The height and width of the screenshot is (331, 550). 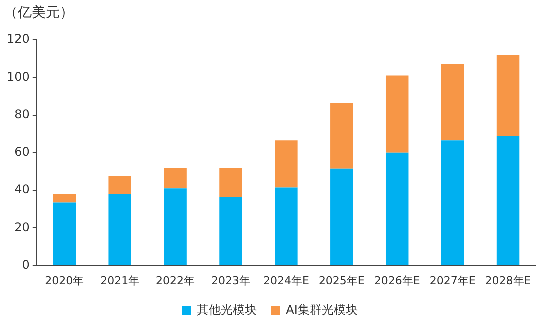 I want to click on x-tick-label: 2020年, so click(x=64, y=281).